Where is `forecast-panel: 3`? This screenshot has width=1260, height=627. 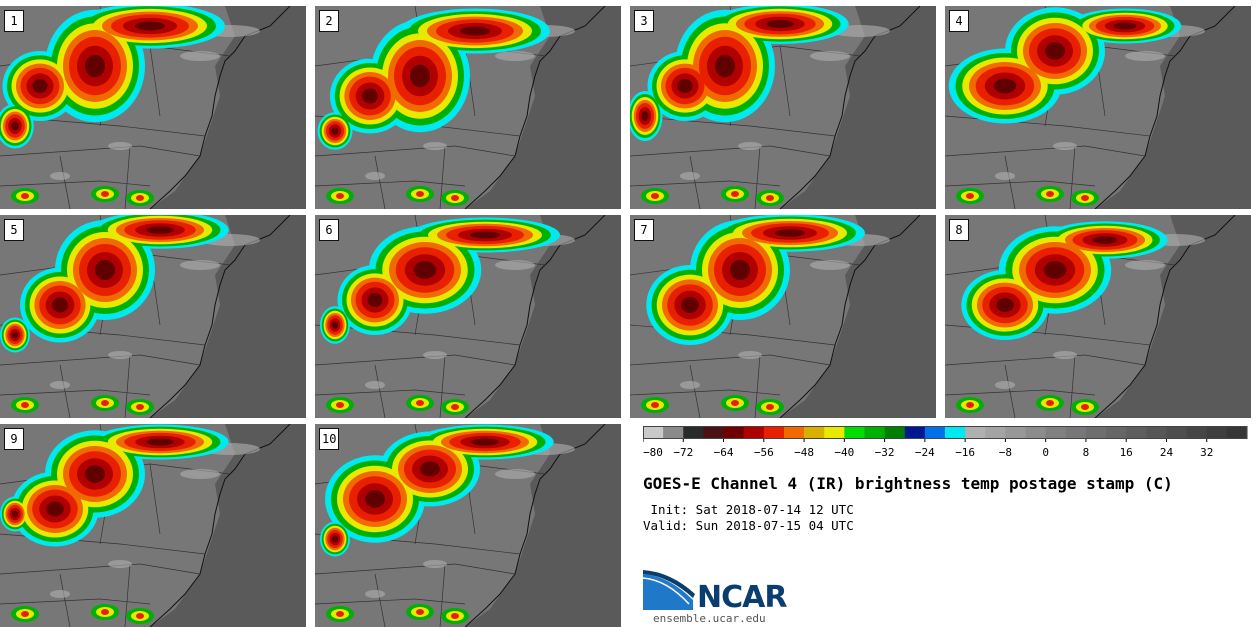
forecast-panel: 3 is located at coordinates (783, 107).